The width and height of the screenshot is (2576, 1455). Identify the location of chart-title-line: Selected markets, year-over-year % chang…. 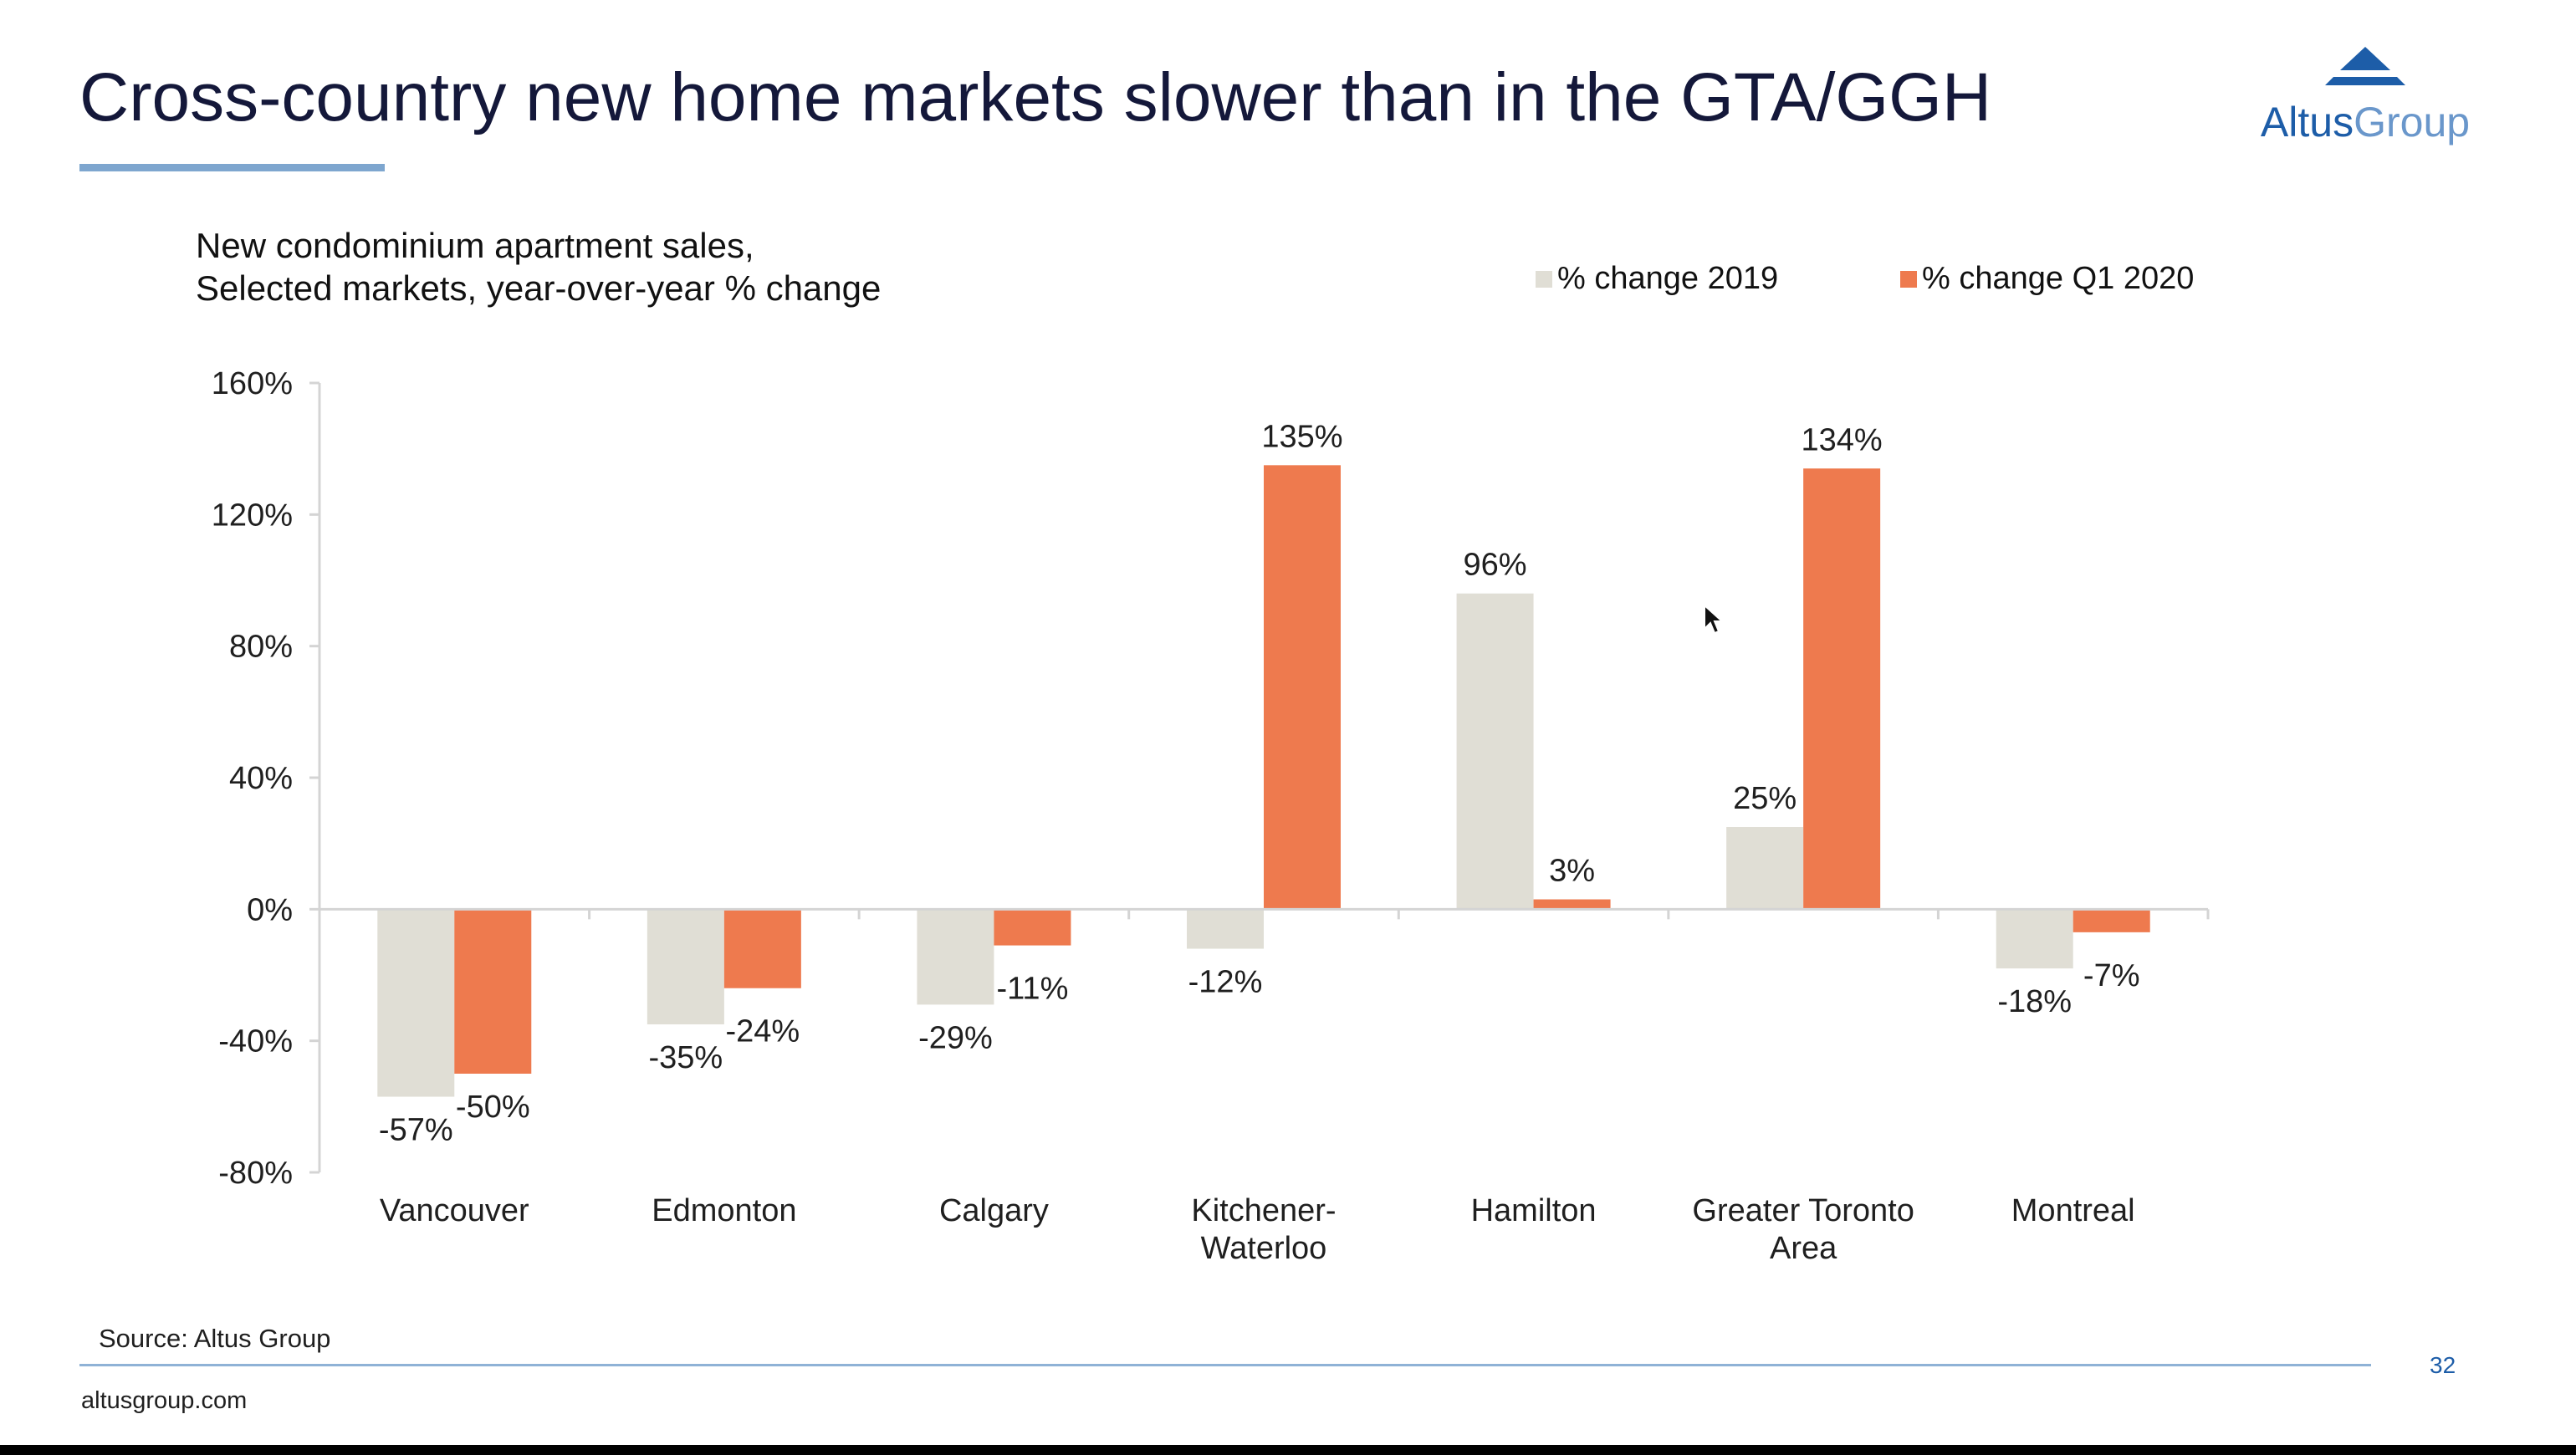
(538, 288).